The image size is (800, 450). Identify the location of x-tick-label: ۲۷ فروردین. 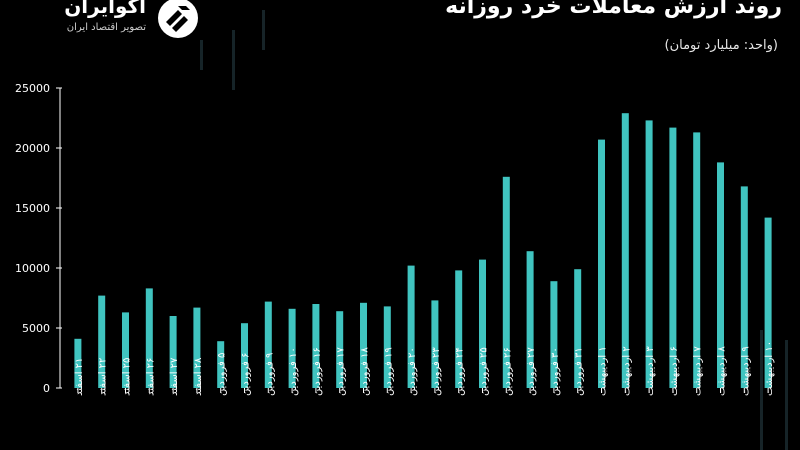
(531, 371).